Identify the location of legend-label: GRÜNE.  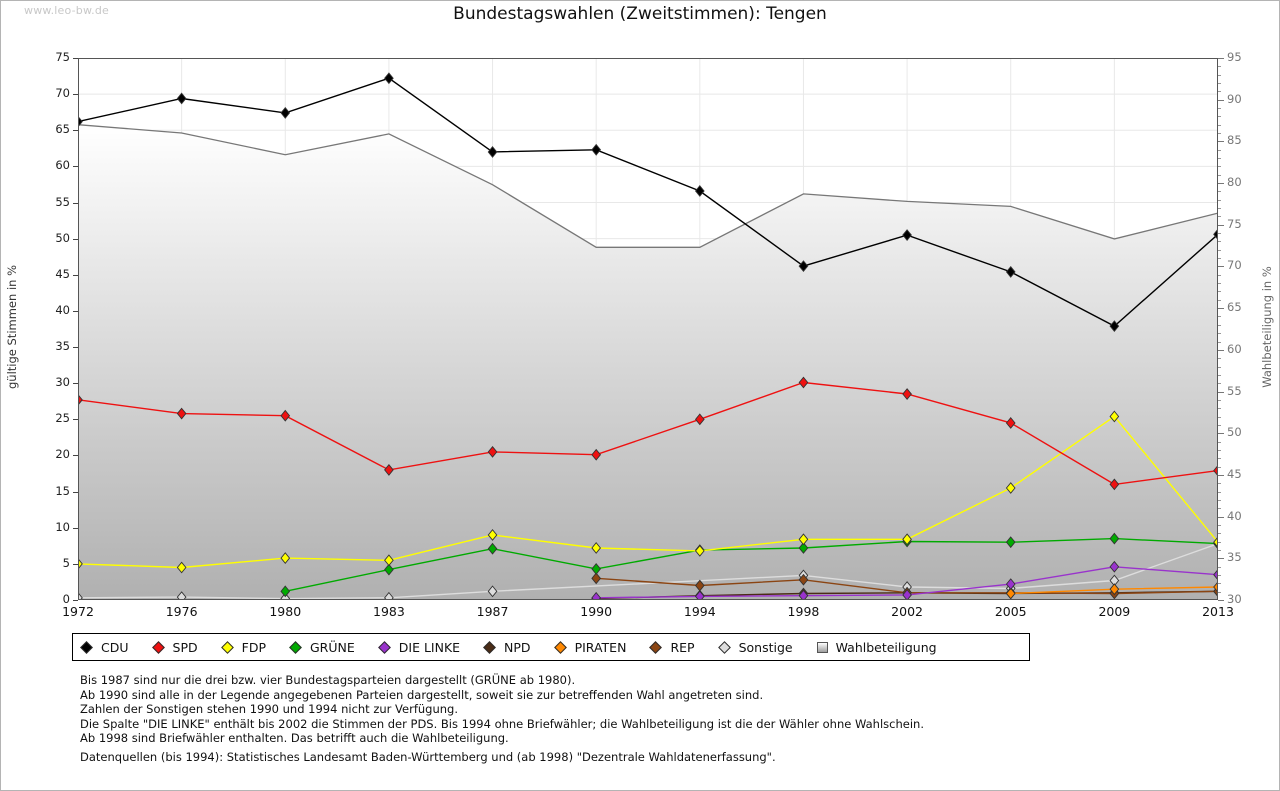
(332, 647).